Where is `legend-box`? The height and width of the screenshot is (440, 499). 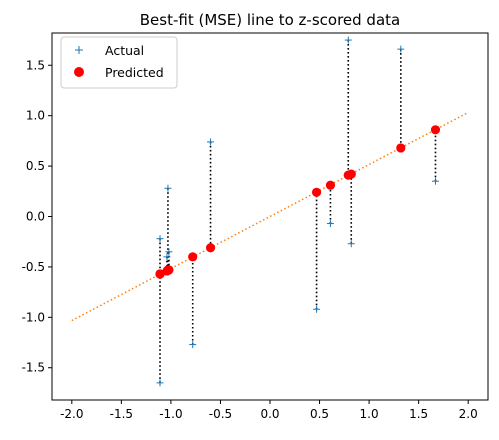 legend-box is located at coordinates (119, 62).